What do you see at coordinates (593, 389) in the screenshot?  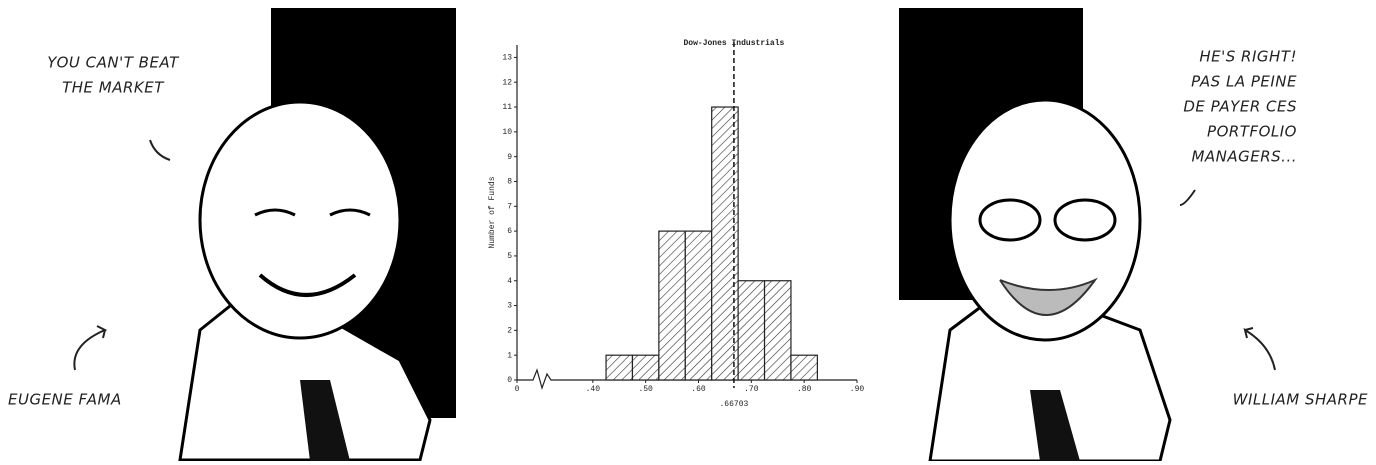 I see `x-tick-label: .40` at bounding box center [593, 389].